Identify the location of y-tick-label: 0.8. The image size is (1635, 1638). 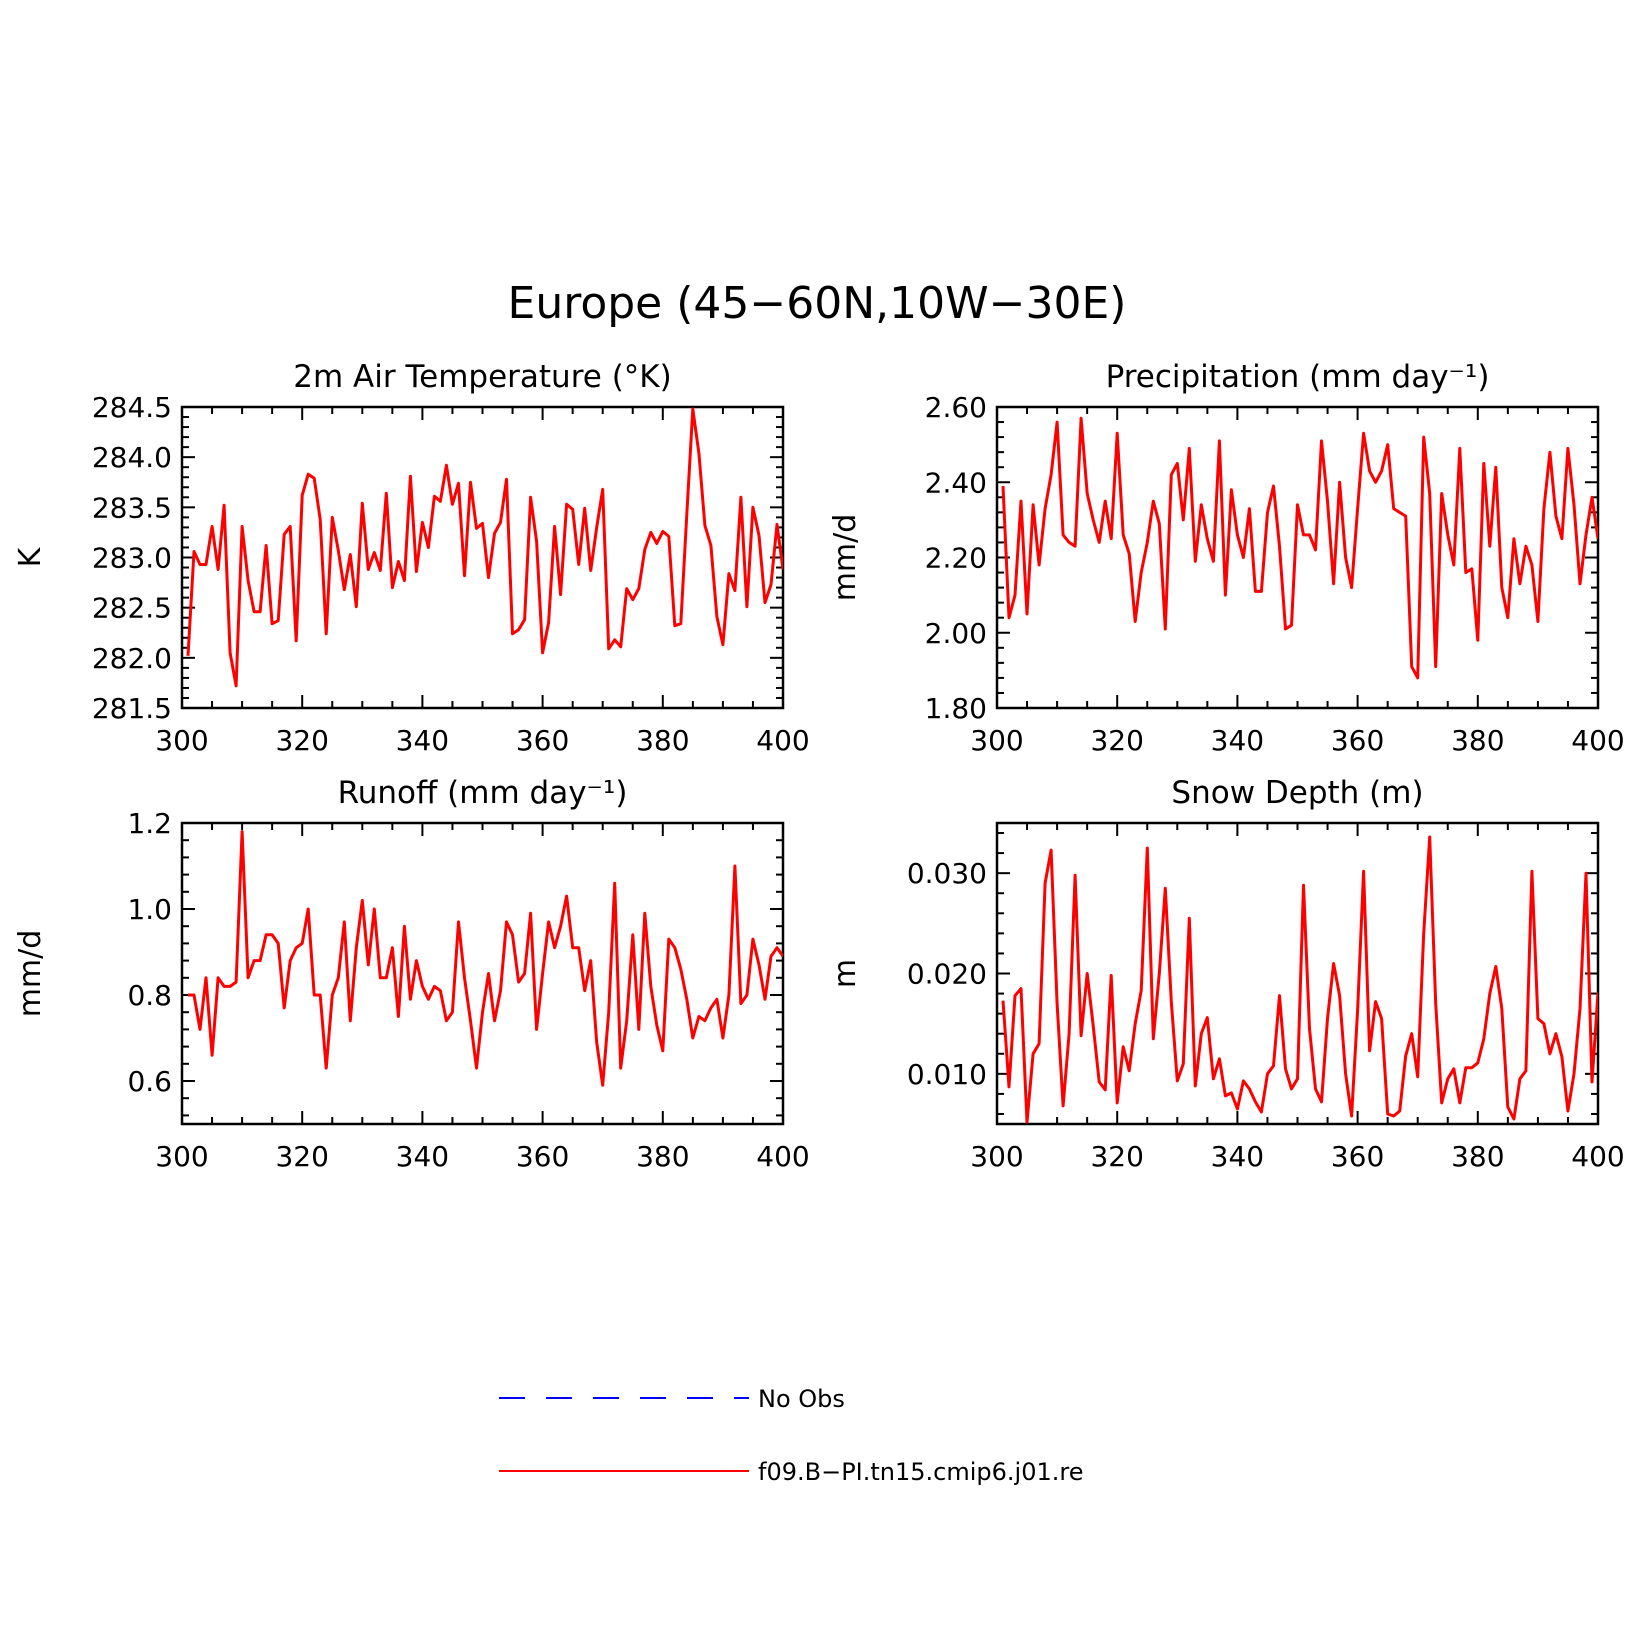
(149, 995).